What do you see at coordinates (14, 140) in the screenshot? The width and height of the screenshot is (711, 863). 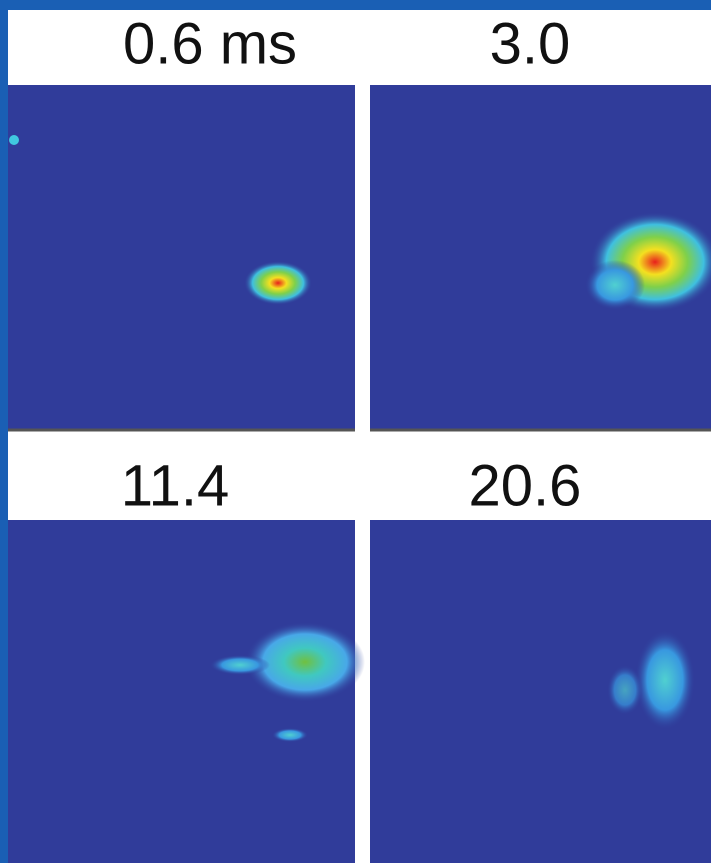 I see `speck` at bounding box center [14, 140].